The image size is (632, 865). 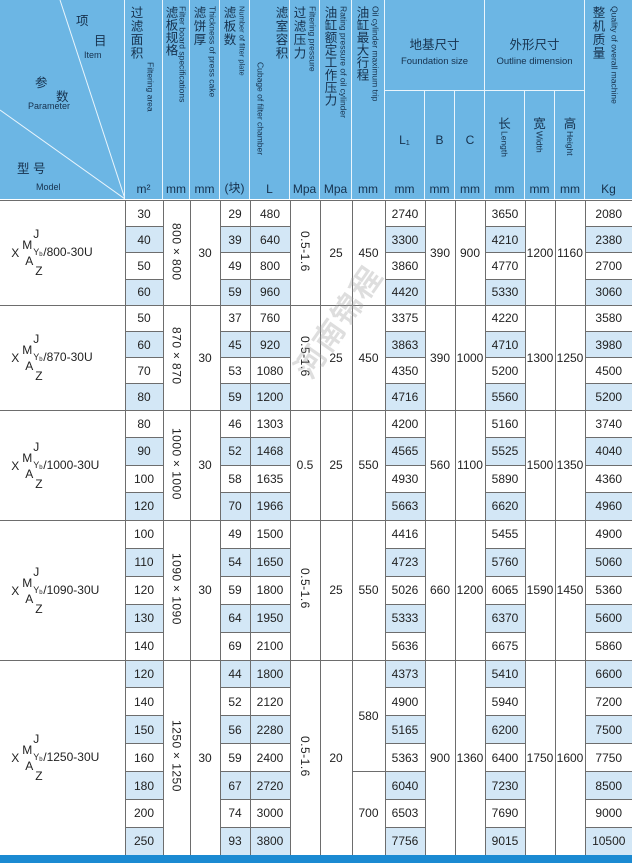 What do you see at coordinates (405, 371) in the screenshot?
I see `foundation-l1-cell: 4350` at bounding box center [405, 371].